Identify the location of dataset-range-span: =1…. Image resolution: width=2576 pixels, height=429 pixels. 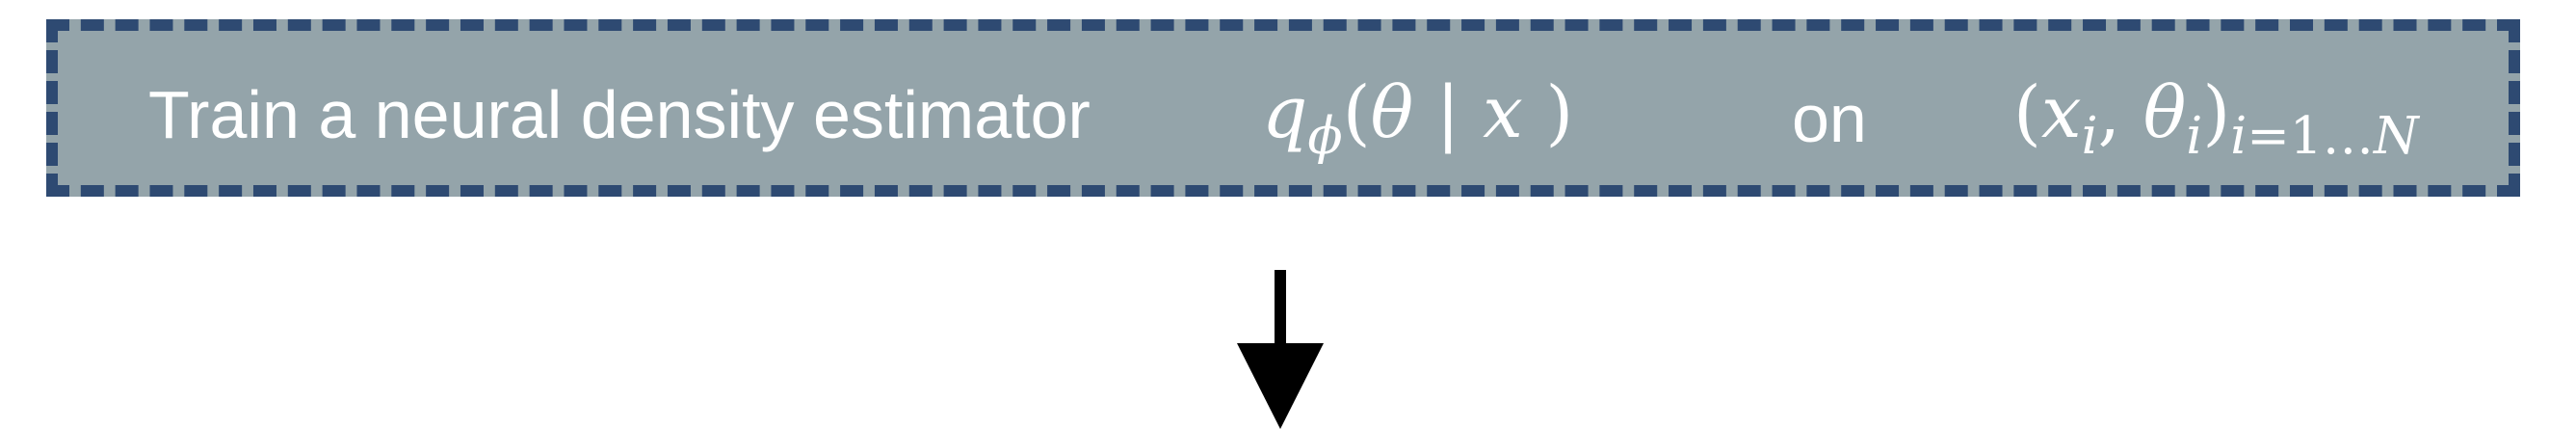
(2311, 136).